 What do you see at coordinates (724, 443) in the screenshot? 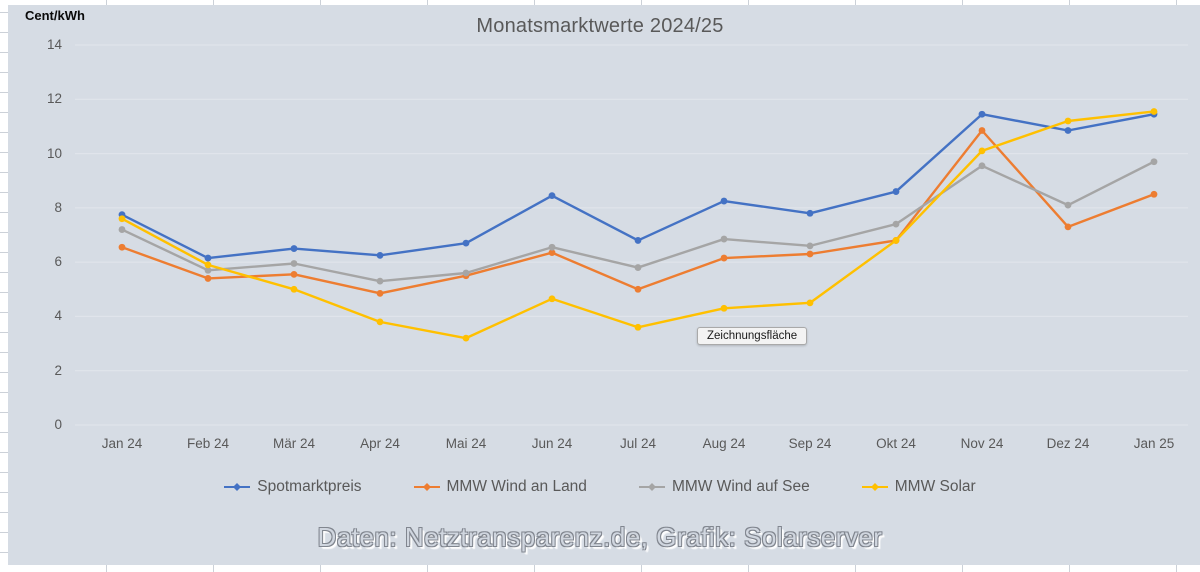
I see `x-tick-label: Aug 24` at bounding box center [724, 443].